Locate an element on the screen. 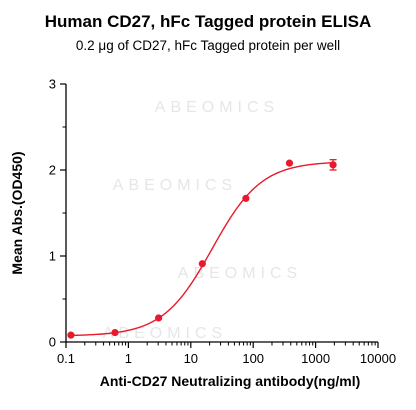 Image resolution: width=416 pixels, height=410 pixels. x-tick-label: 10 is located at coordinates (191, 358).